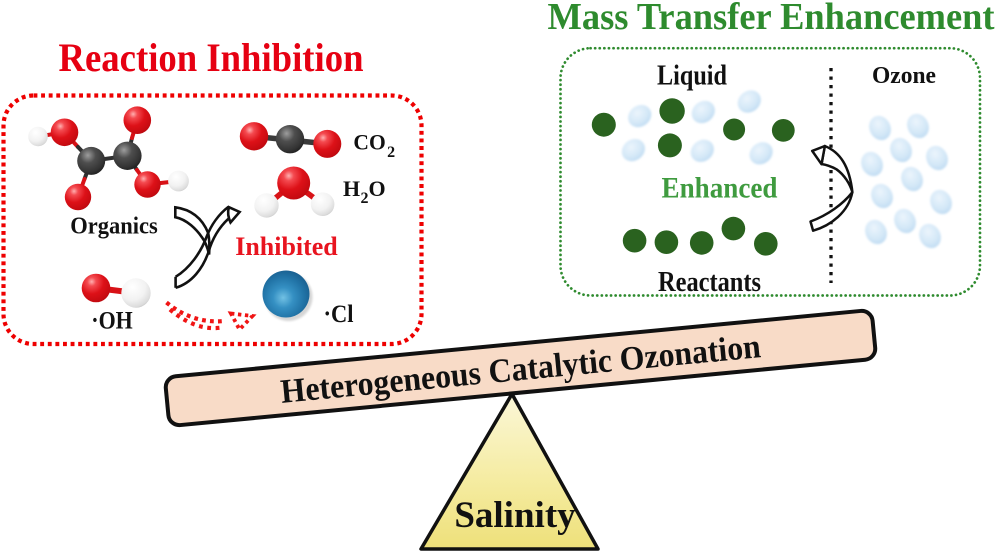  What do you see at coordinates (904, 76) in the screenshot?
I see `svg-text: Ozone` at bounding box center [904, 76].